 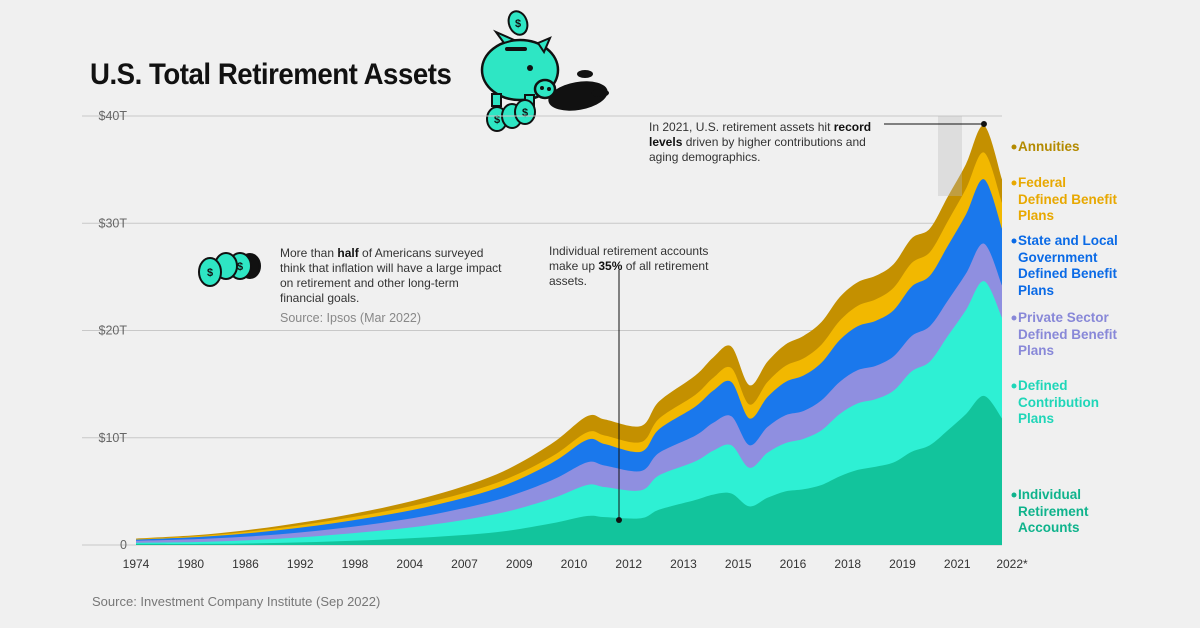 I want to click on legend-ira: Individual Retirement Accounts, so click(x=1053, y=511).